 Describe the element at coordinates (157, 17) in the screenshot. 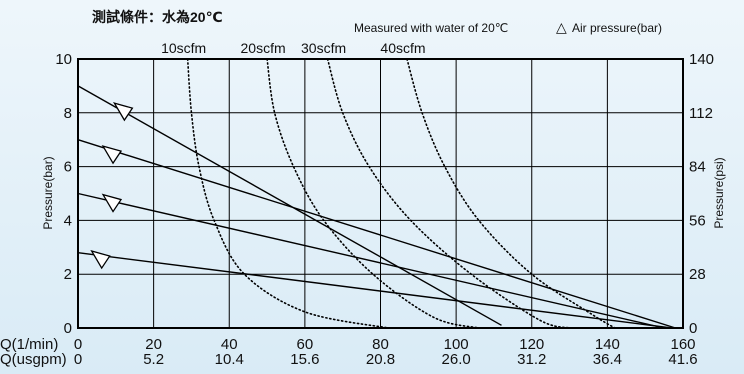

I see `chart-title: 測試條件：水為20℃` at that location.